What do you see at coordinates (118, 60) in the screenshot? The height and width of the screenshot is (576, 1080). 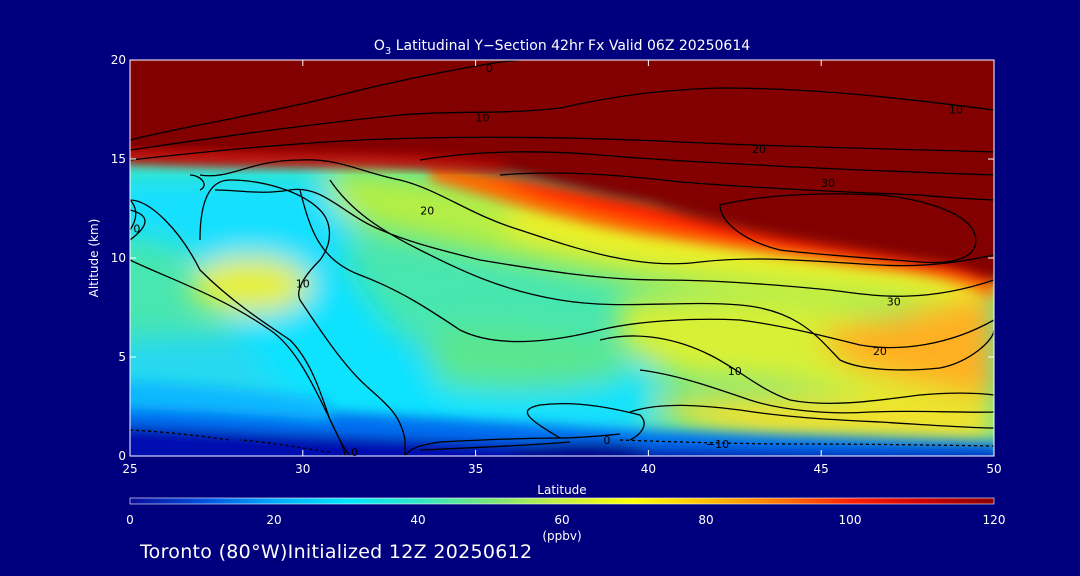 I see `y-tick-label: 20` at bounding box center [118, 60].